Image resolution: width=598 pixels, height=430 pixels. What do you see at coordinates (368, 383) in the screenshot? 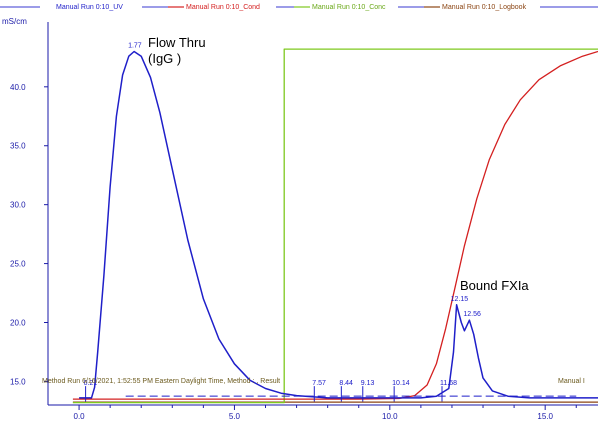
I see `peak-label: 9.13` at bounding box center [368, 383].